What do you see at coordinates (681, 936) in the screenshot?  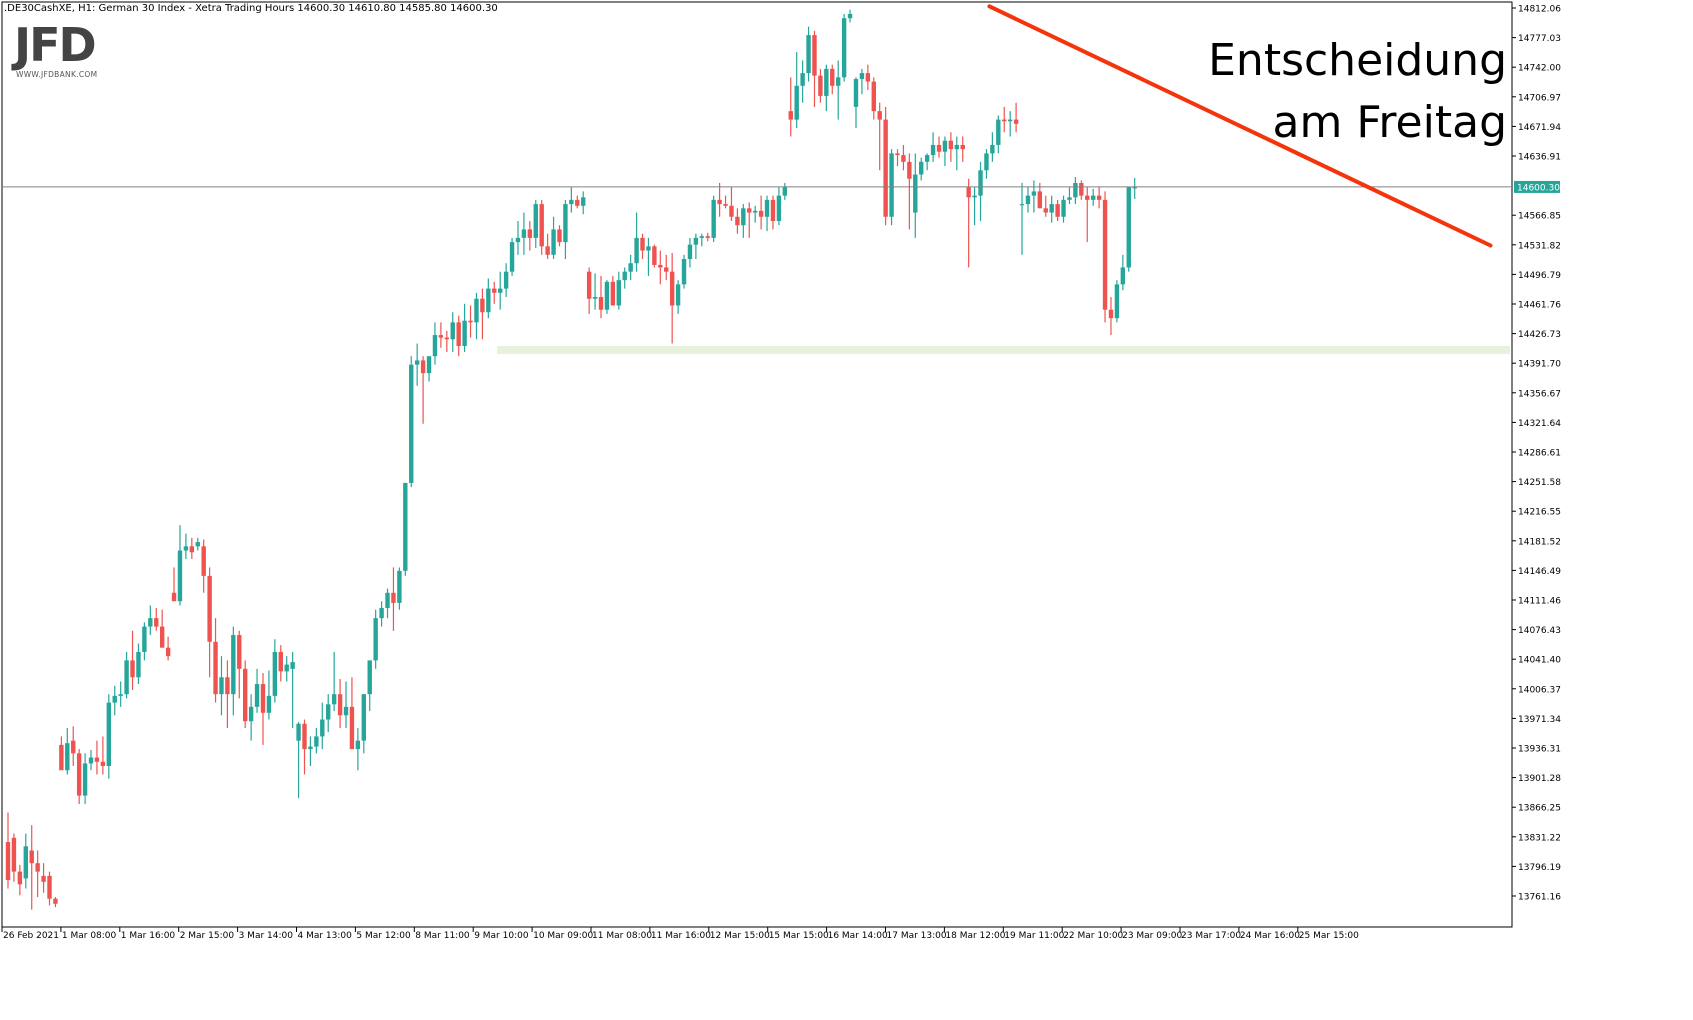 I see `x-tick-label: 11 Mar 16:00` at bounding box center [681, 936].